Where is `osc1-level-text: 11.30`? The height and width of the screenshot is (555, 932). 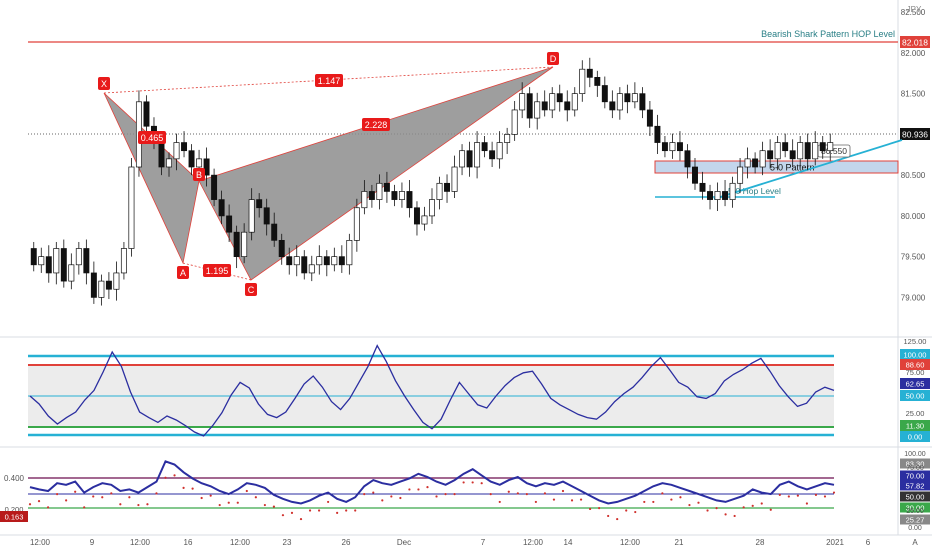
osc1-level-text: 11.30 is located at coordinates (915, 426).